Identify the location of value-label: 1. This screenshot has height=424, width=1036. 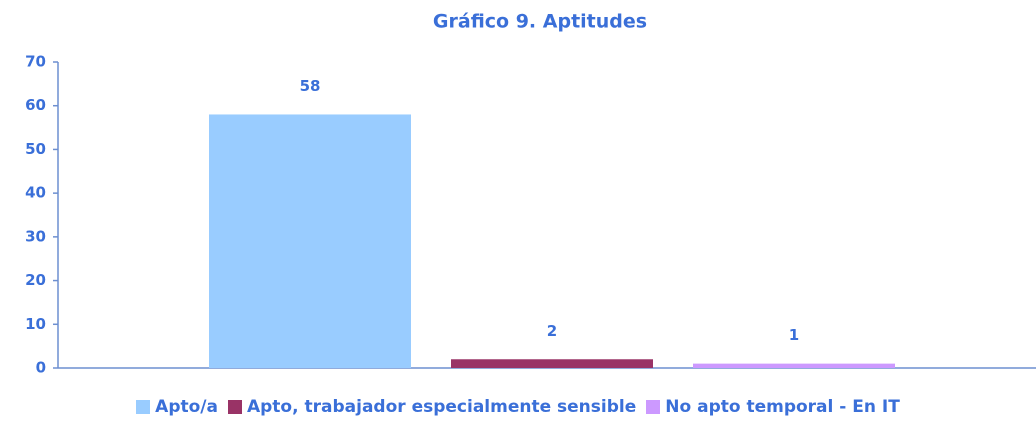
(794, 335).